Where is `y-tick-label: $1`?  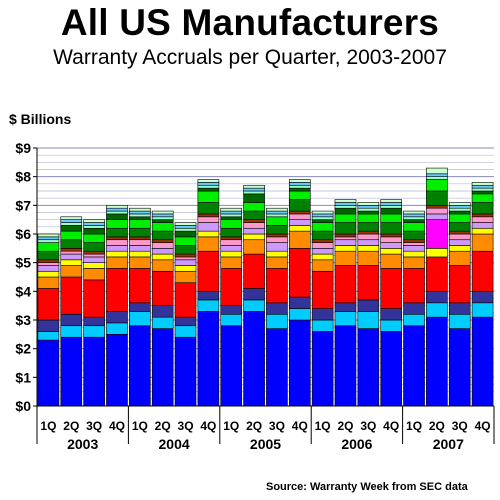 y-tick-label: $1 is located at coordinates (23, 377).